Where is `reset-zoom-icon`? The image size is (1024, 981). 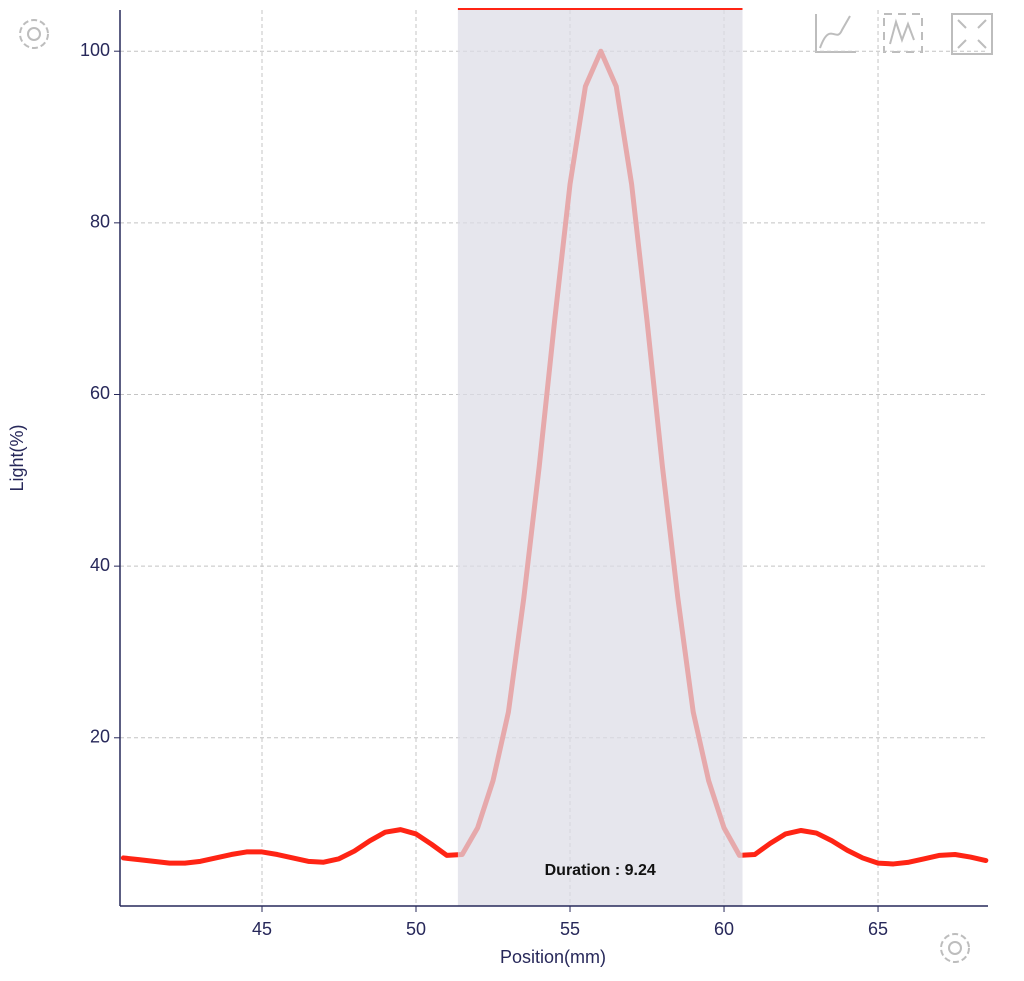
reset-zoom-icon is located at coordinates (835, 33).